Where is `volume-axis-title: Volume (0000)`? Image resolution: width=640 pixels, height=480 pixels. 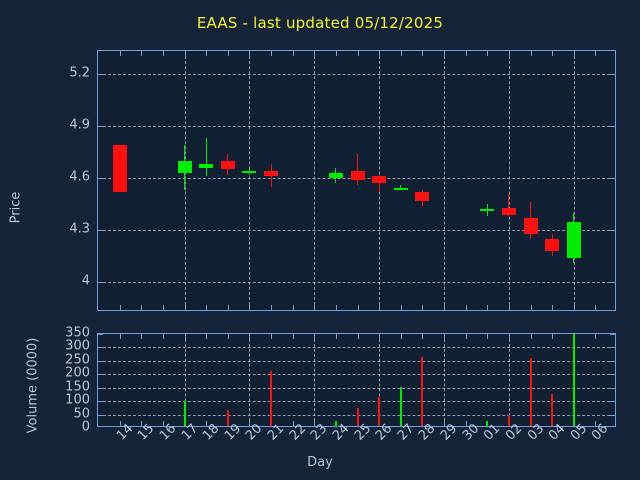
volume-axis-title: Volume (0000) is located at coordinates (33, 385).